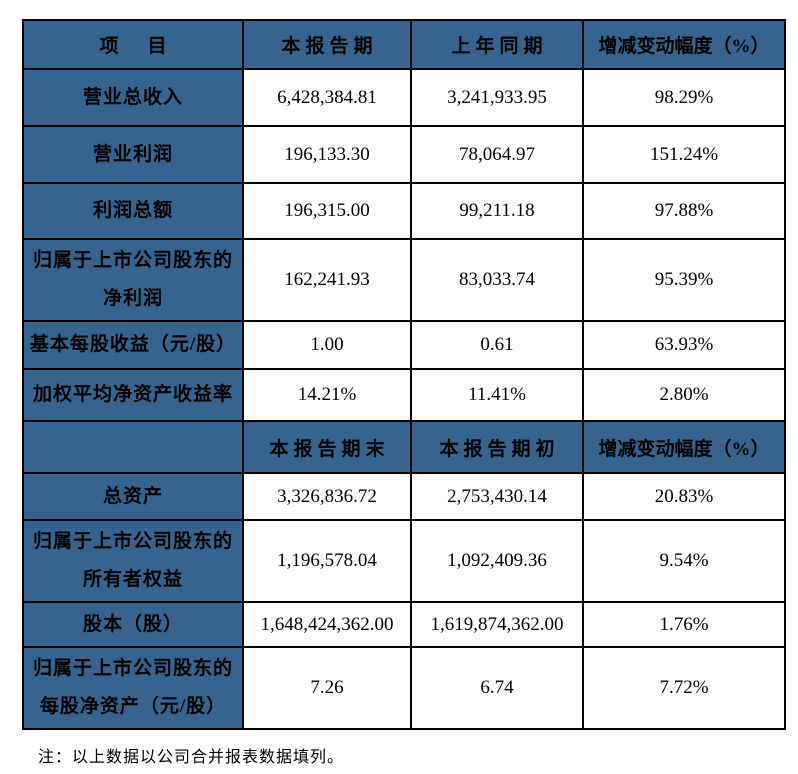  Describe the element at coordinates (327, 44) in the screenshot. I see `col-header-current-period: 本报告期` at that location.